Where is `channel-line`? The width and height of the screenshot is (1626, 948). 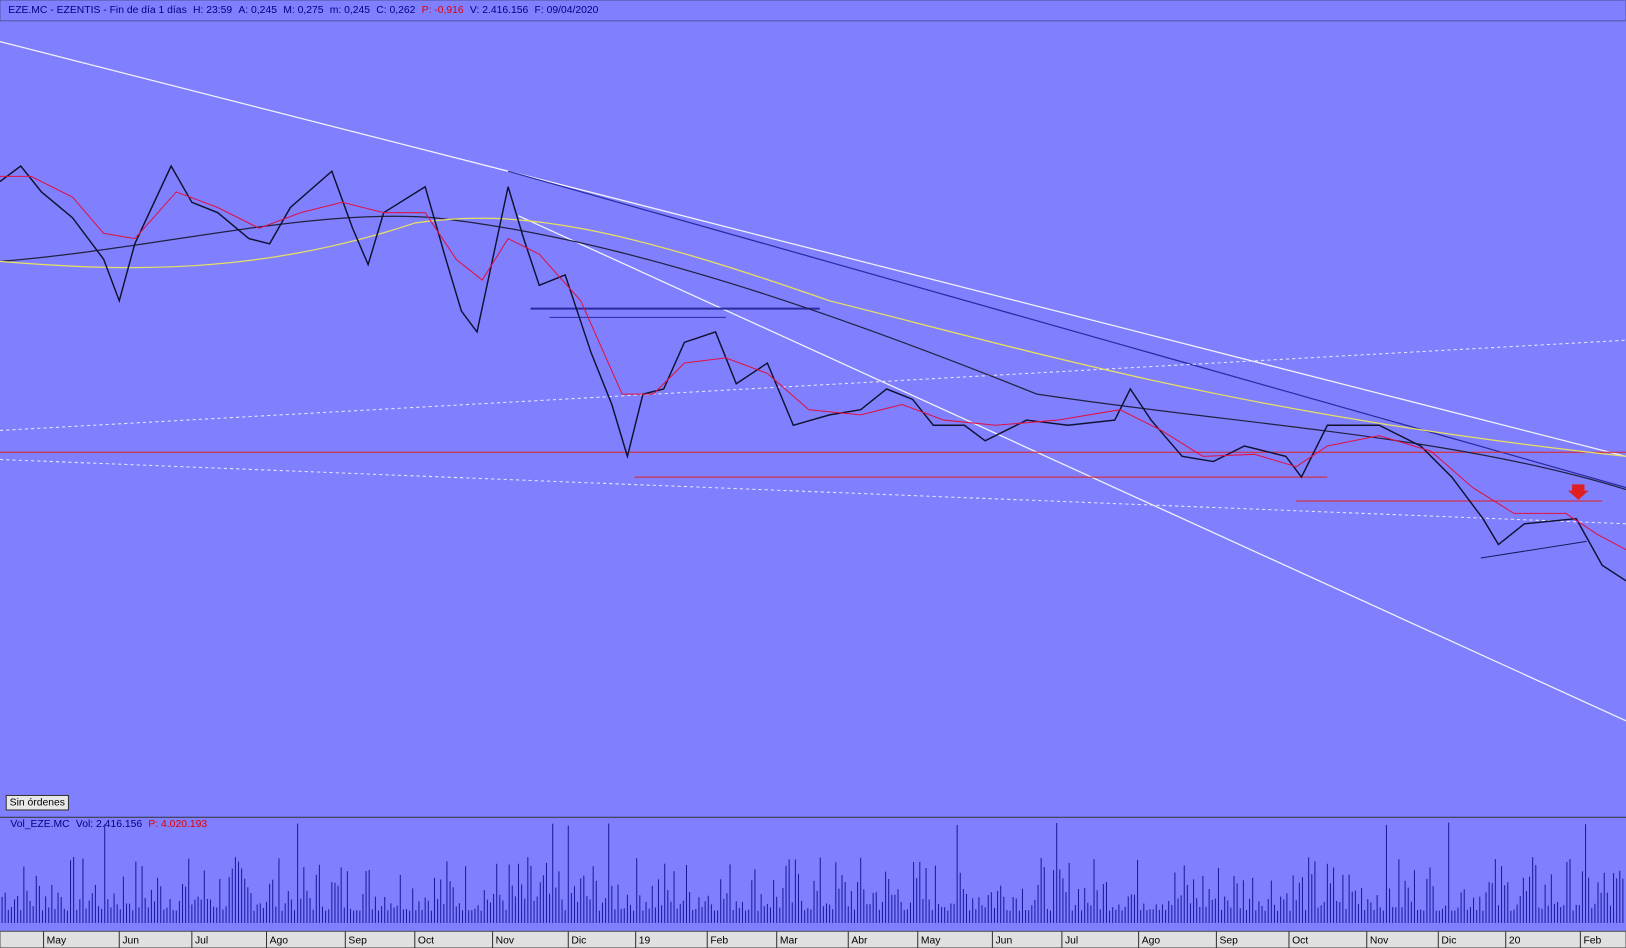
channel-line is located at coordinates (1533, 549).